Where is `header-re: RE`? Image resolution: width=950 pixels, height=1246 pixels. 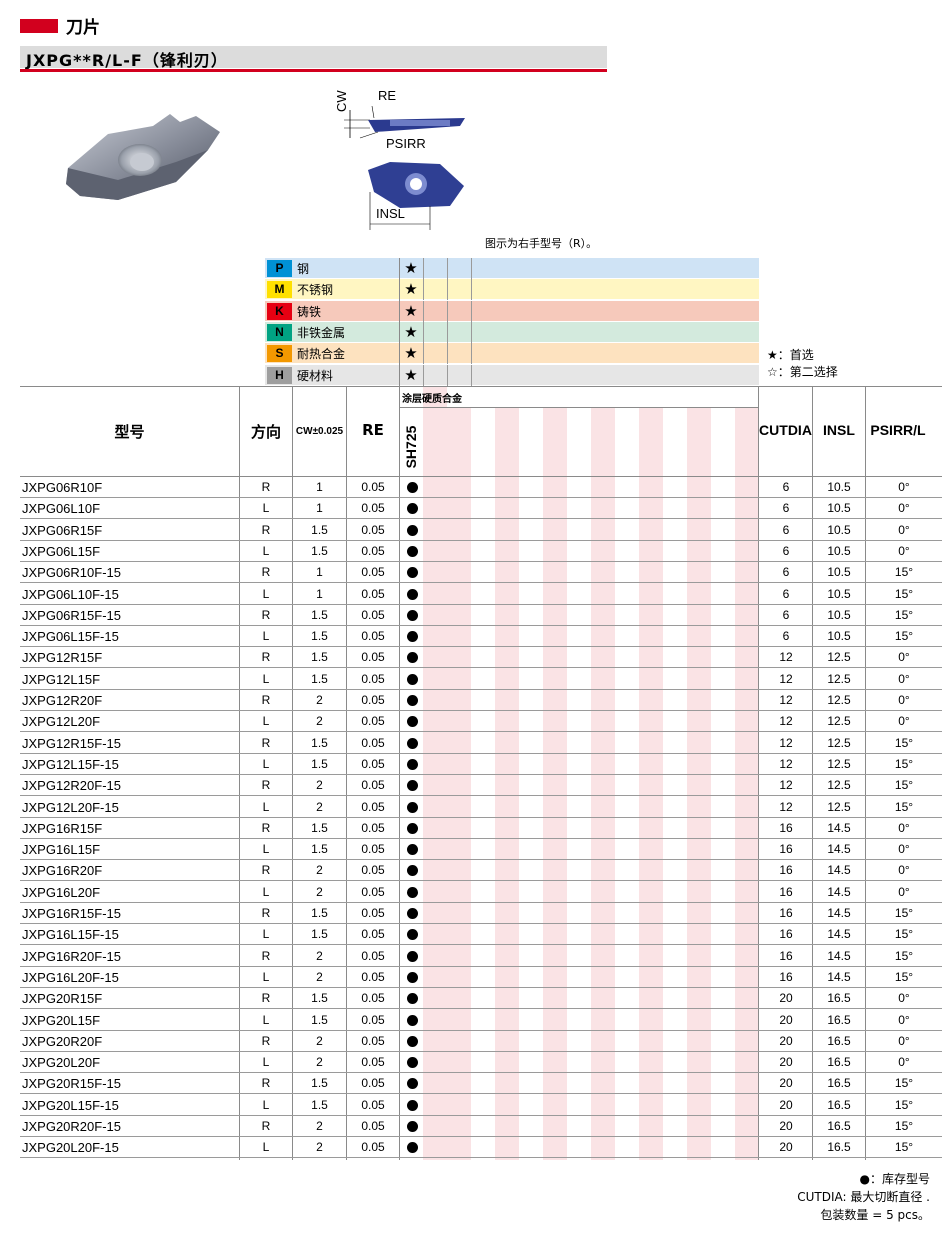
header-re: RE is located at coordinates (373, 430).